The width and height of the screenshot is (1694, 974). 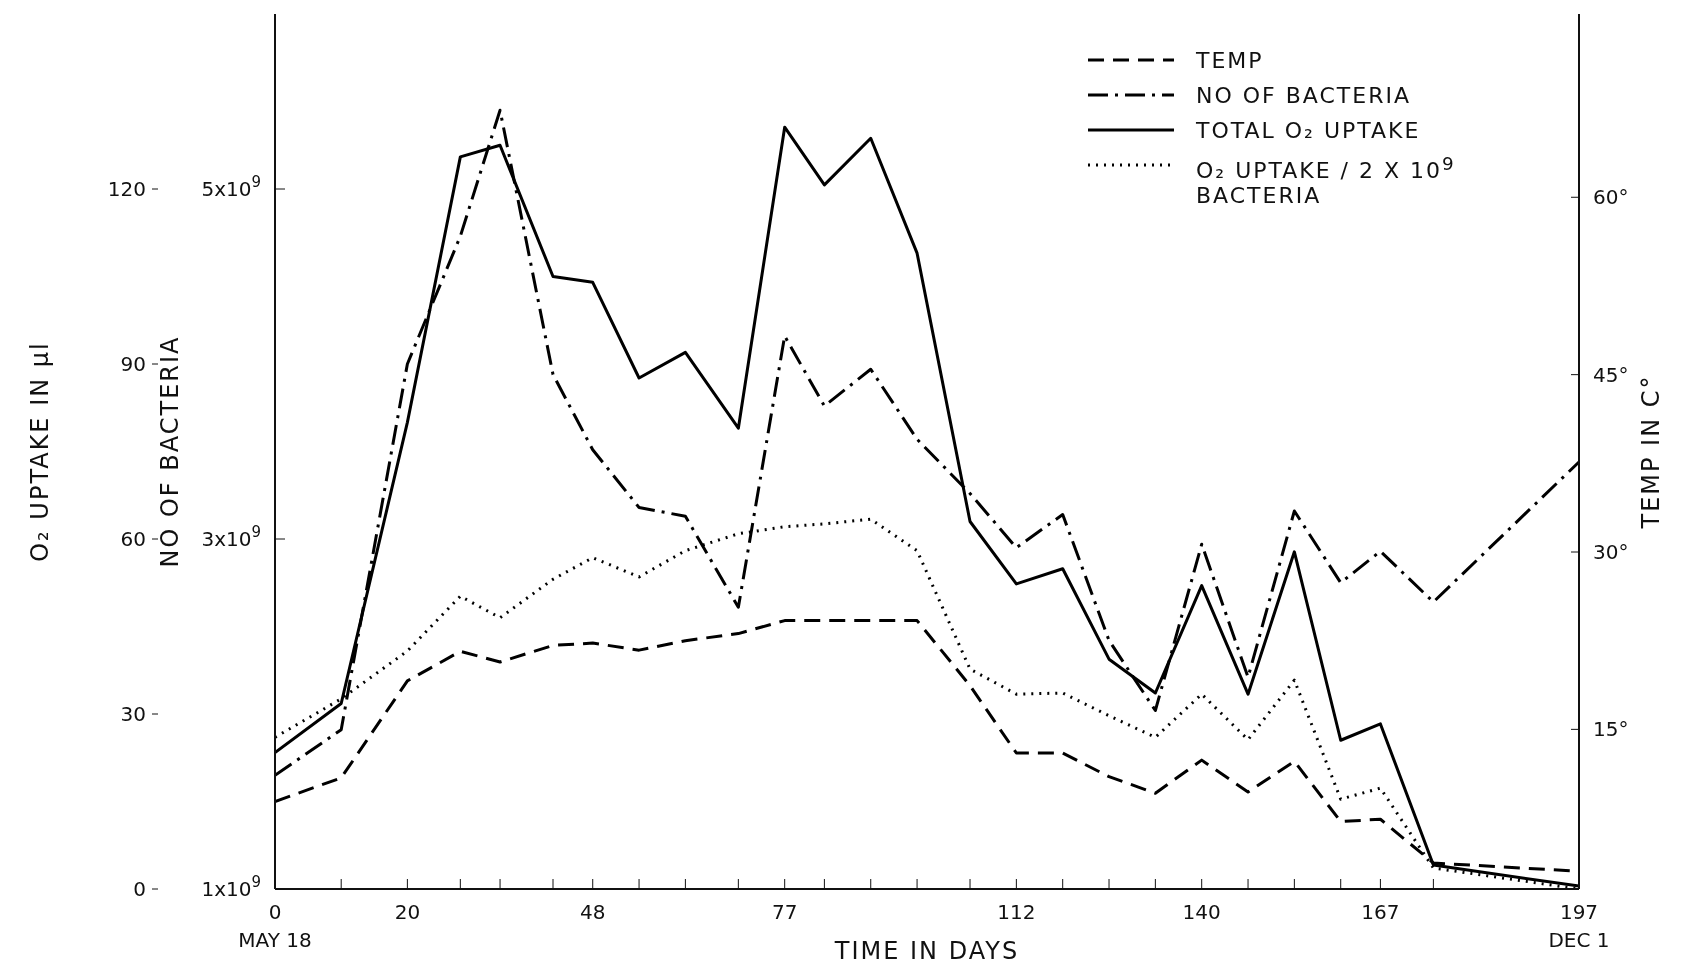 I want to click on y-tick-label: 60, so click(x=133, y=539).